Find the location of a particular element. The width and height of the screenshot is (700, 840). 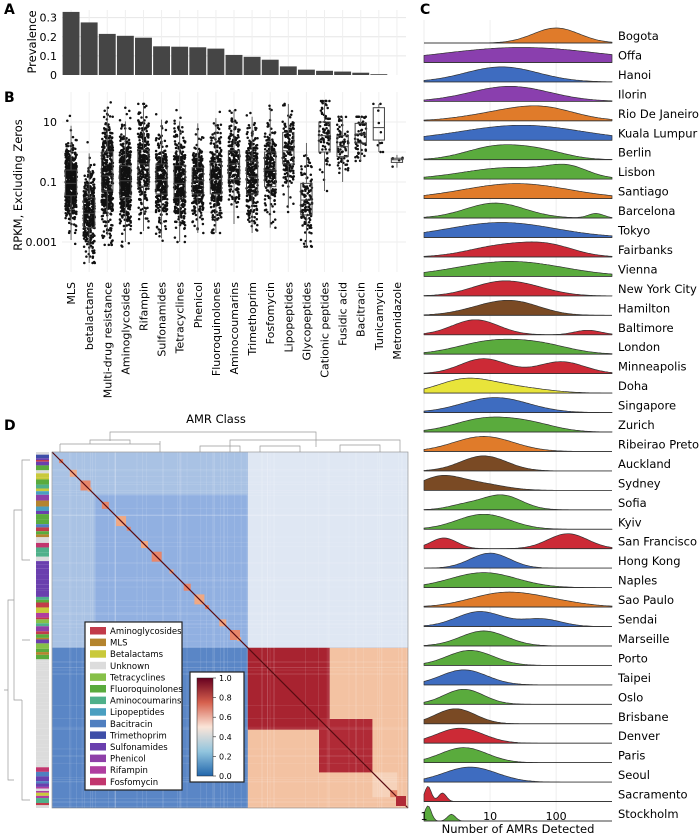

ridgeline-city-label: Kyiv is located at coordinates (630, 522).